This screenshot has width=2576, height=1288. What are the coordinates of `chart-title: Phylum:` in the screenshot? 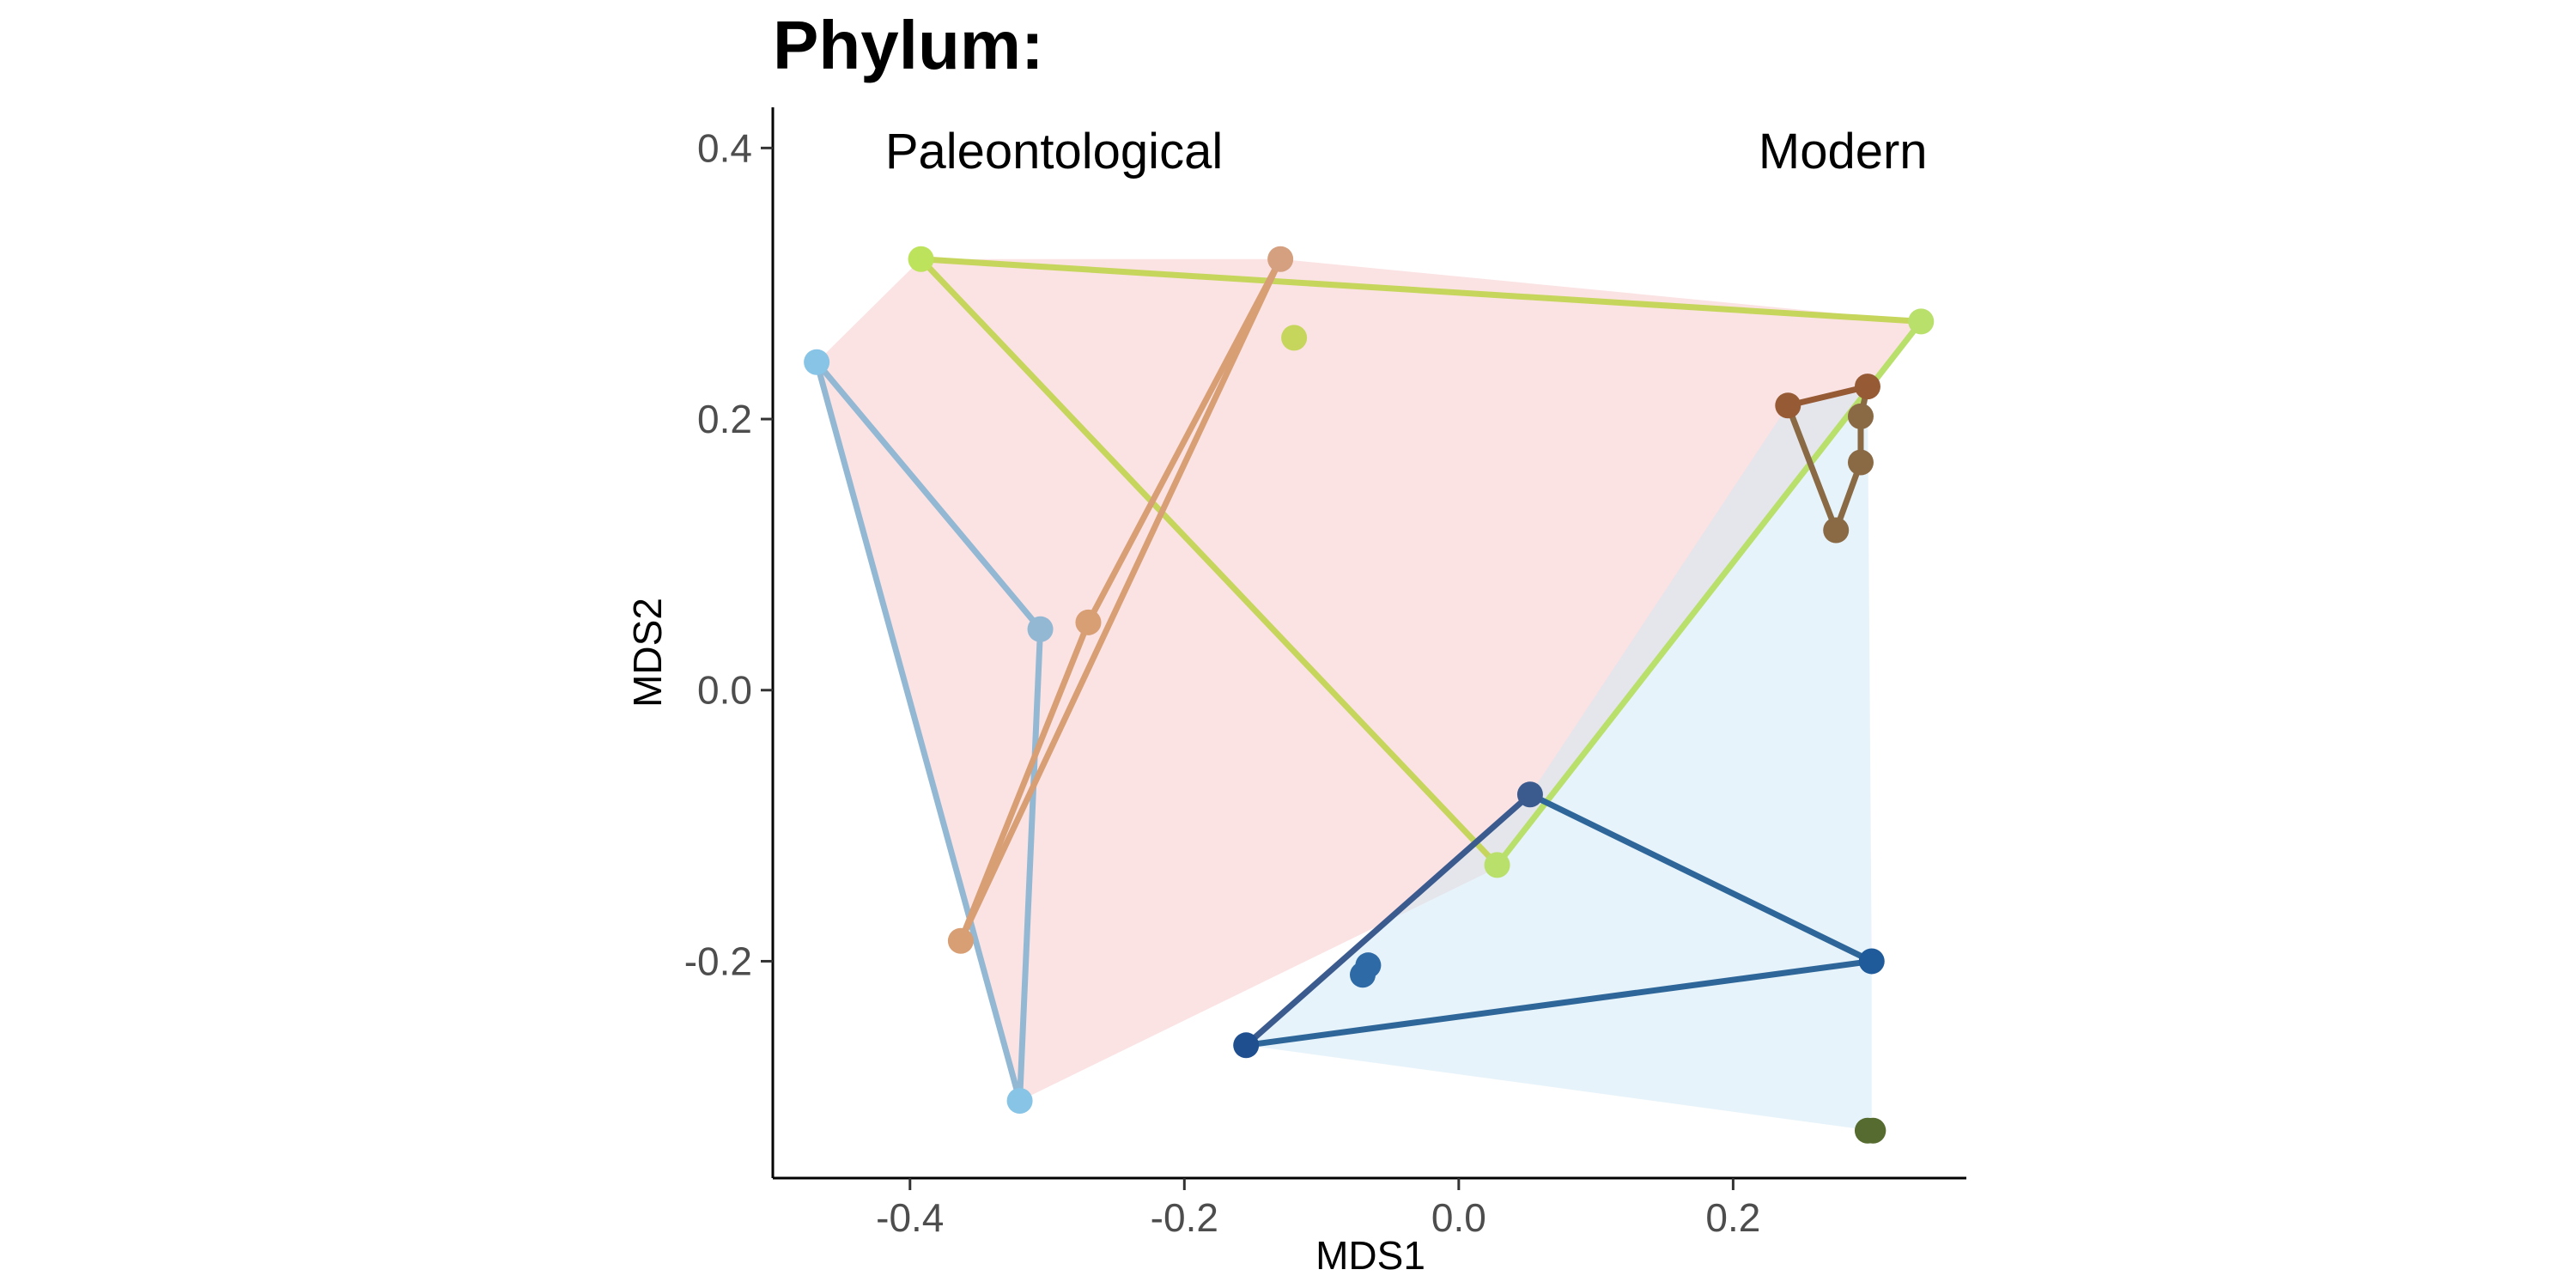 It's located at (908, 45).